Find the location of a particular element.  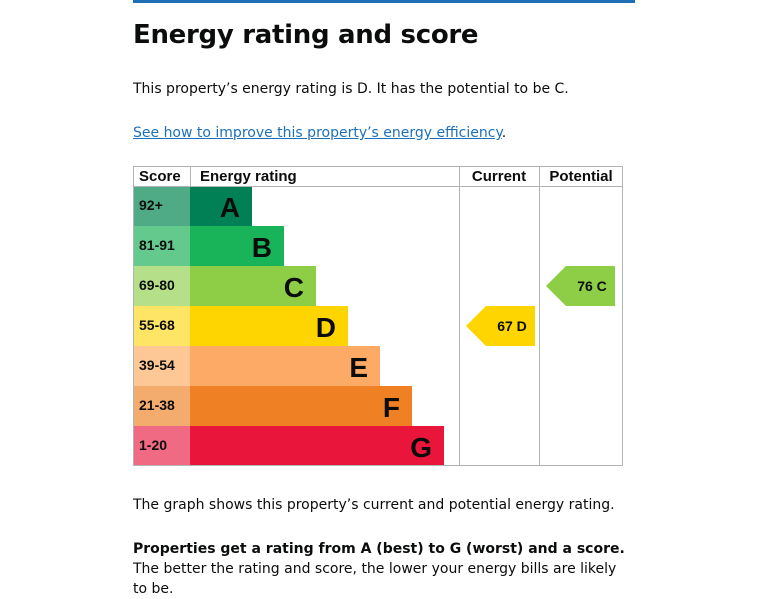

rating-letter-c: C is located at coordinates (294, 287).